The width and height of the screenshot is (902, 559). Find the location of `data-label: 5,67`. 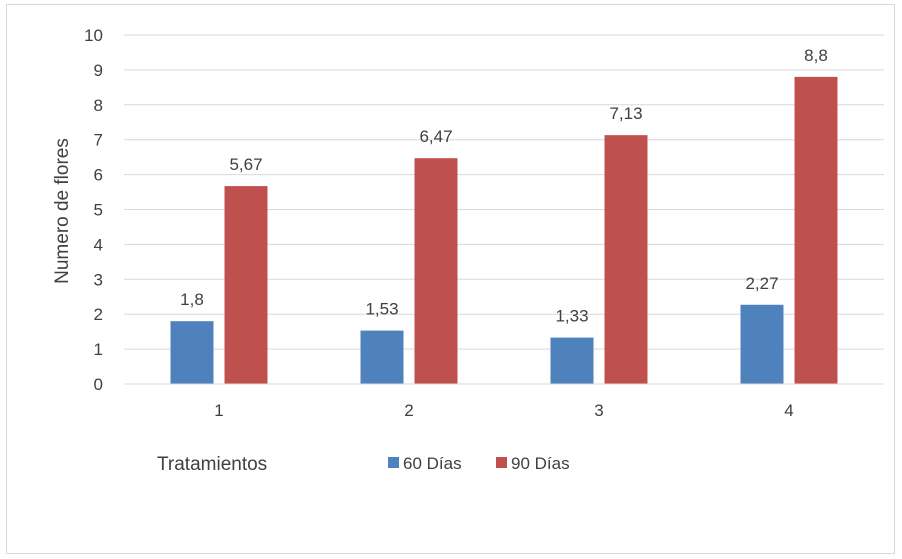

data-label: 5,67 is located at coordinates (245, 164).